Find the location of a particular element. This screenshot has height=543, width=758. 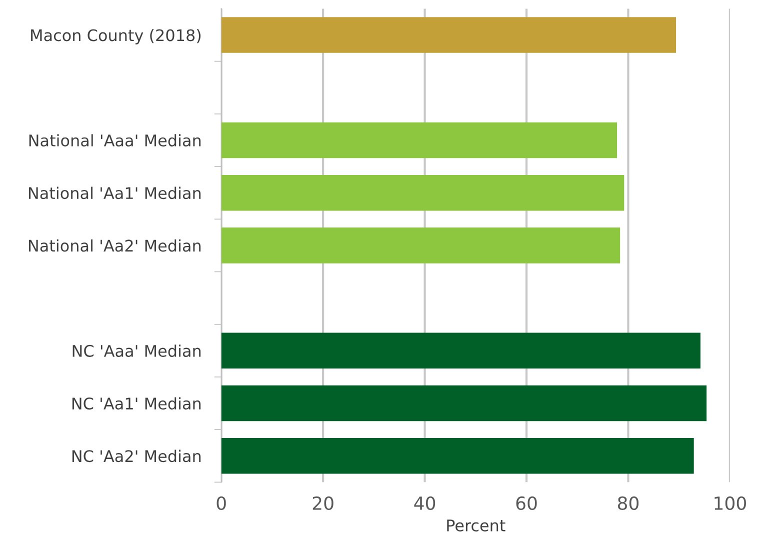

x-tick-label: 40 is located at coordinates (425, 503).